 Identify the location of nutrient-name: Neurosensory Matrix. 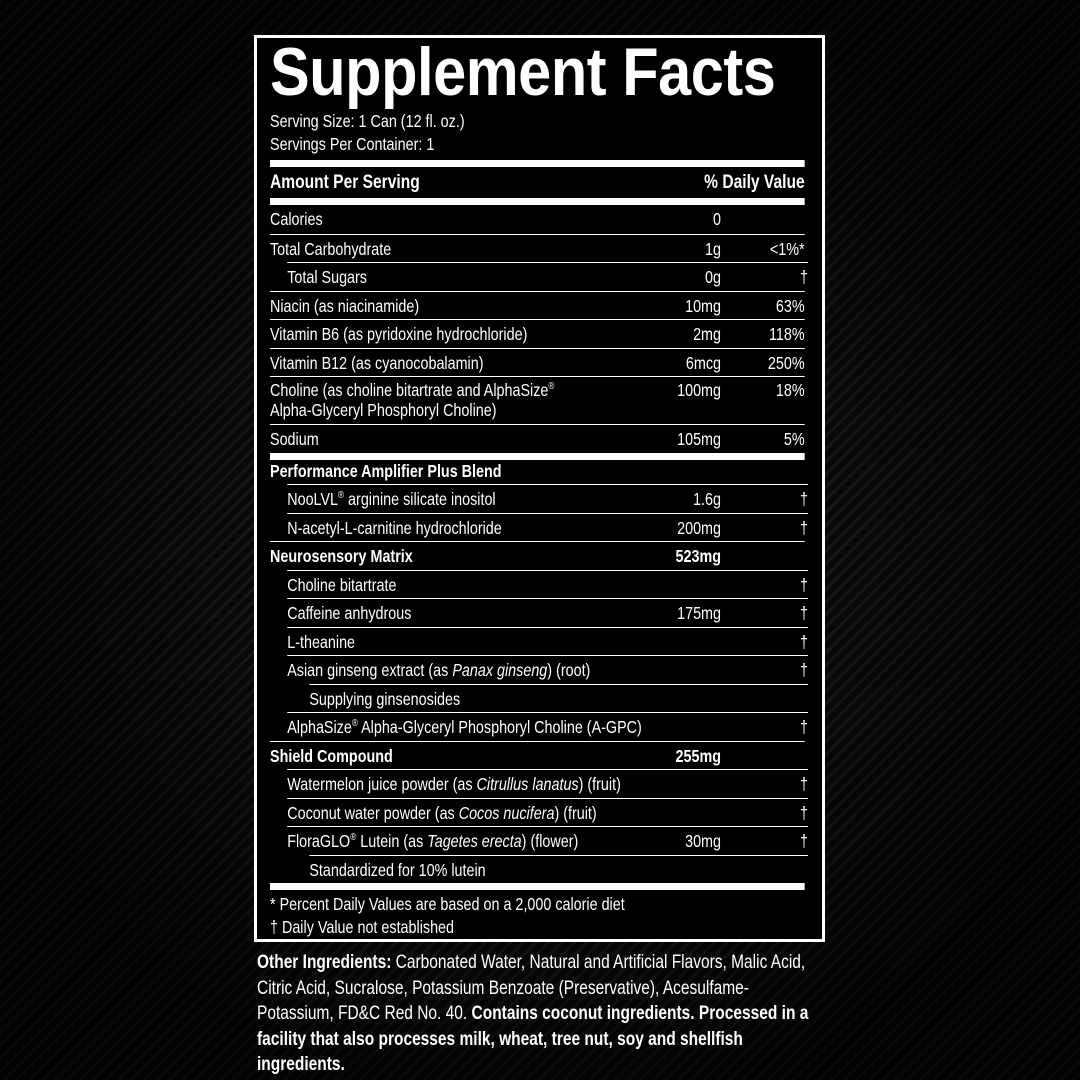
(341, 556).